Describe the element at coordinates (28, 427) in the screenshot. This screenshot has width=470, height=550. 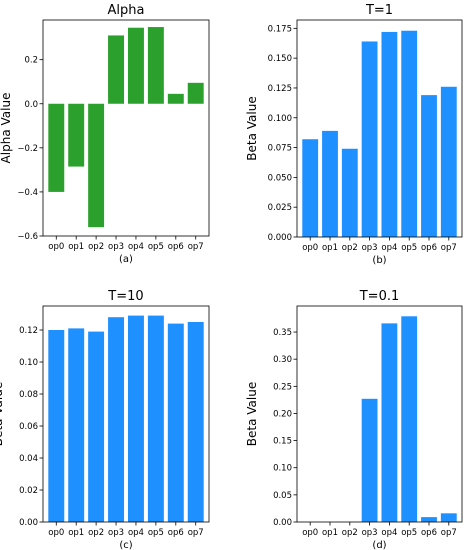
I see `y-tick-label: 0.06` at that location.